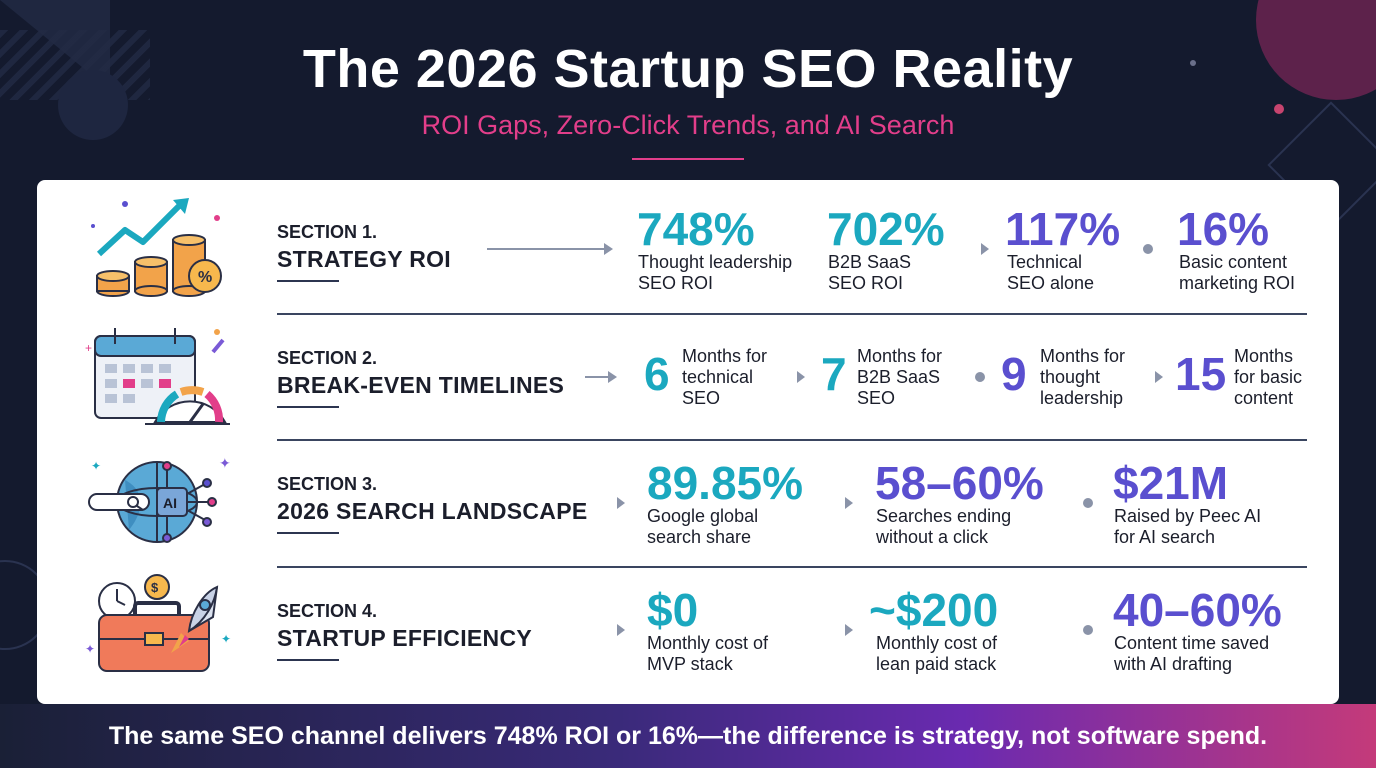 This screenshot has width=1376, height=768. I want to click on stat-description: marketing ROI, so click(1237, 283).